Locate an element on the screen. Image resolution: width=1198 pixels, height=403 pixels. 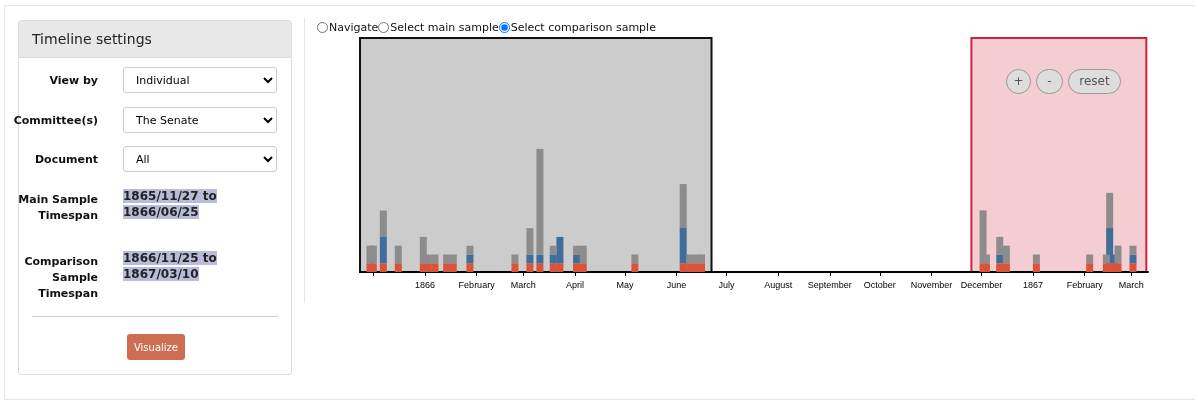
text: Comparison Sample Timespan is located at coordinates (60, 278).